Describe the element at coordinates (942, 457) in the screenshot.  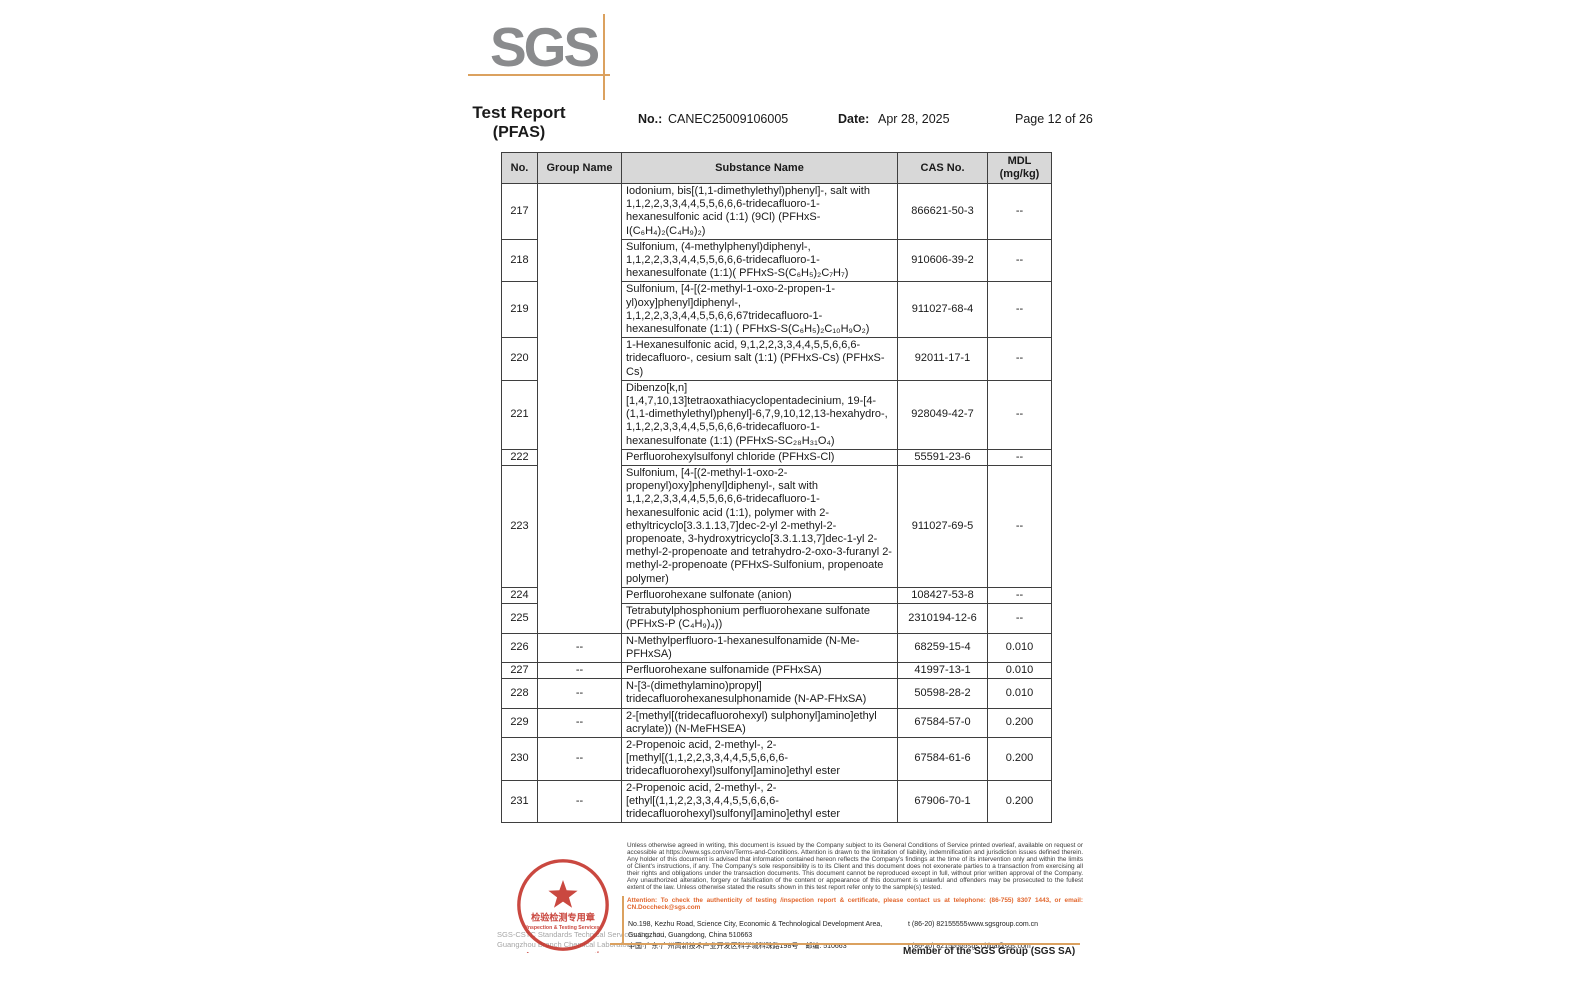
I see `cell-cas: 55591-23-6` at that location.